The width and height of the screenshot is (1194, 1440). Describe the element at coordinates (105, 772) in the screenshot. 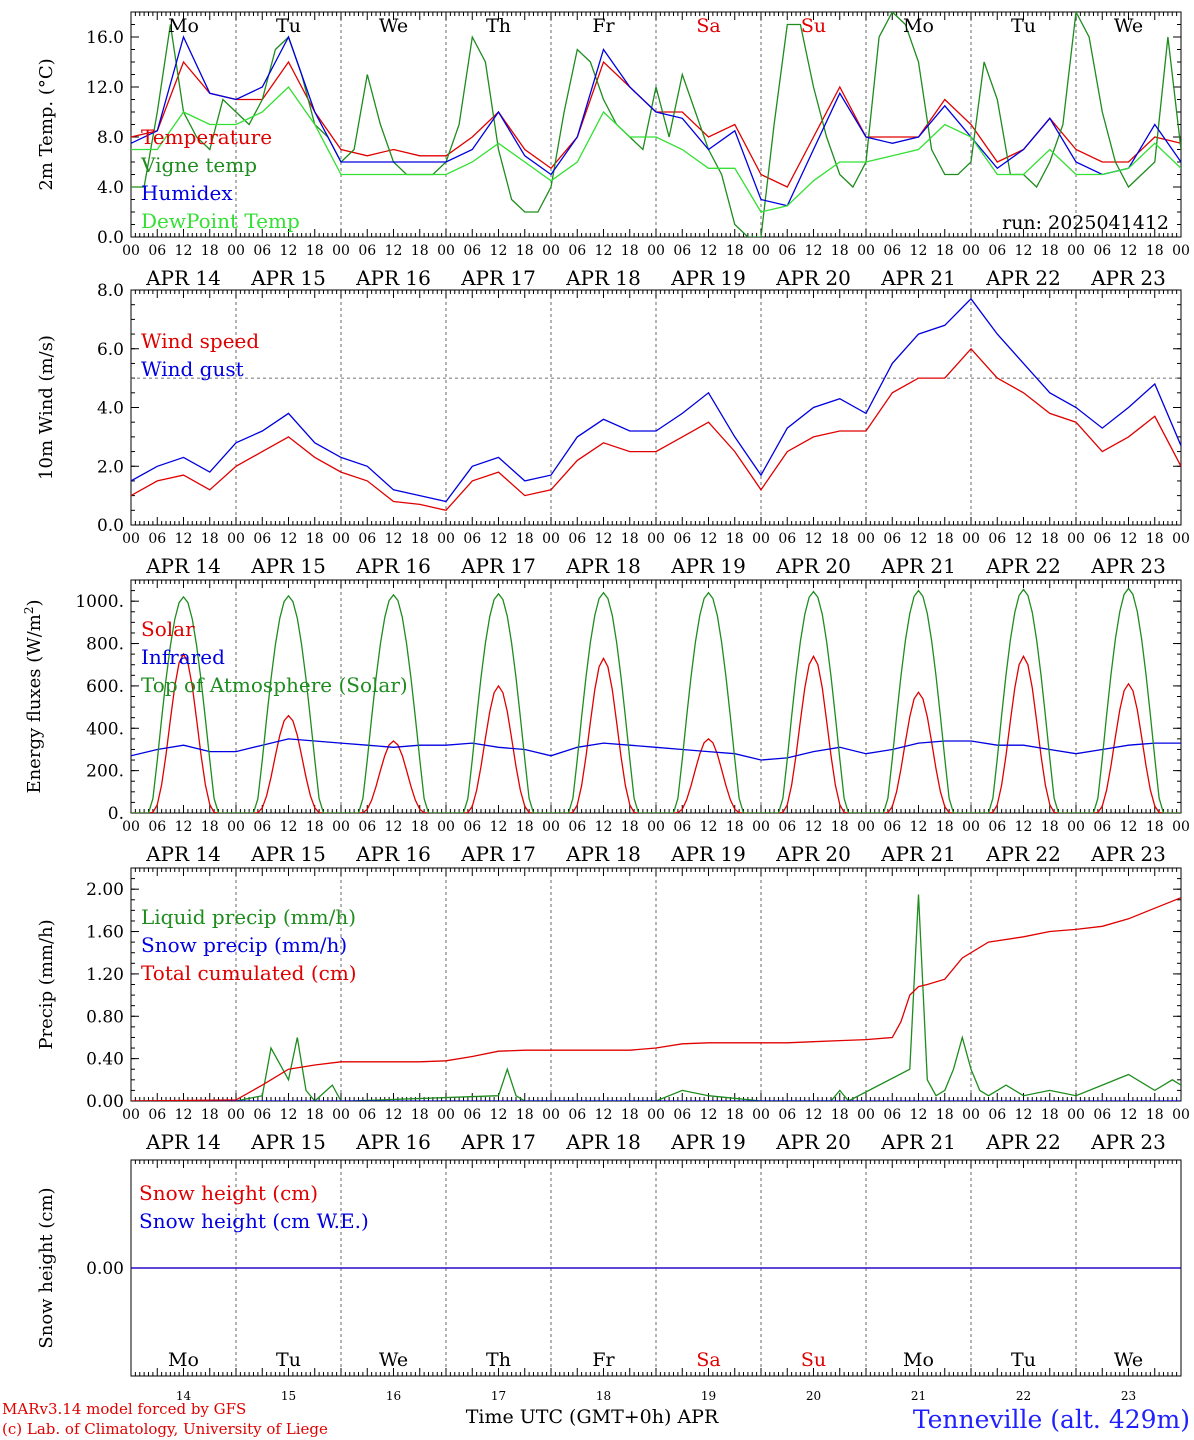

I see `y-tick-label: 200.` at that location.